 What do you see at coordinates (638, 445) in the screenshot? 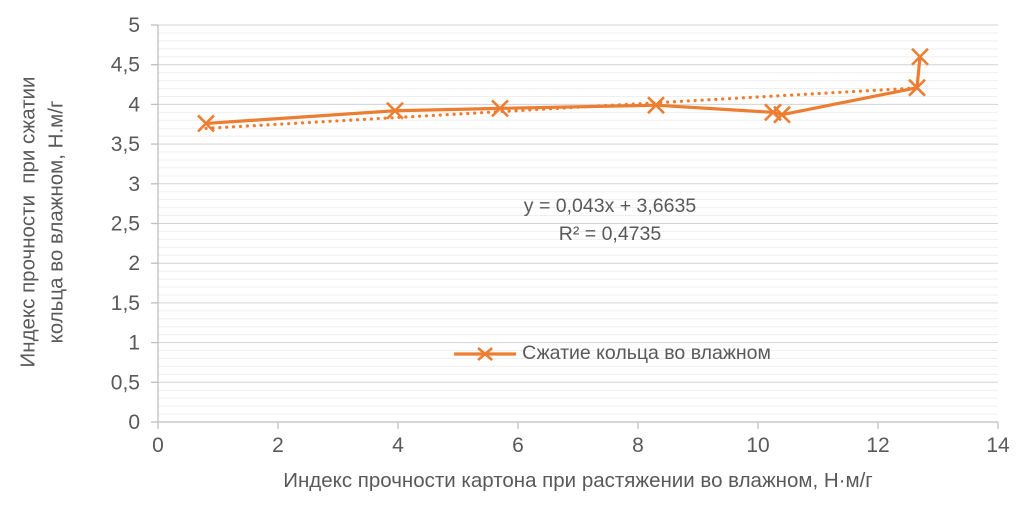
I see `x-tick-label: 8` at bounding box center [638, 445].